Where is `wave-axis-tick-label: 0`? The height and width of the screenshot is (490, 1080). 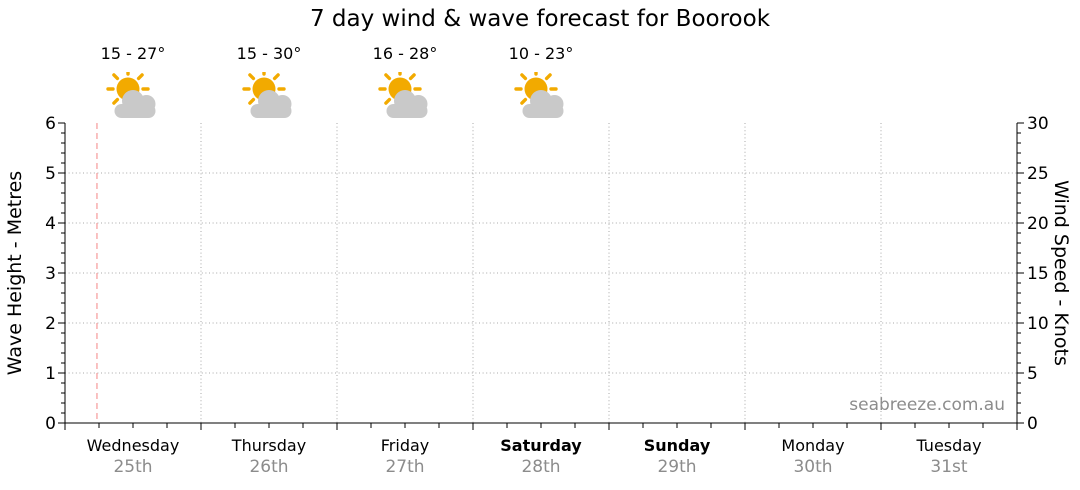 wave-axis-tick-label: 0 is located at coordinates (50, 424).